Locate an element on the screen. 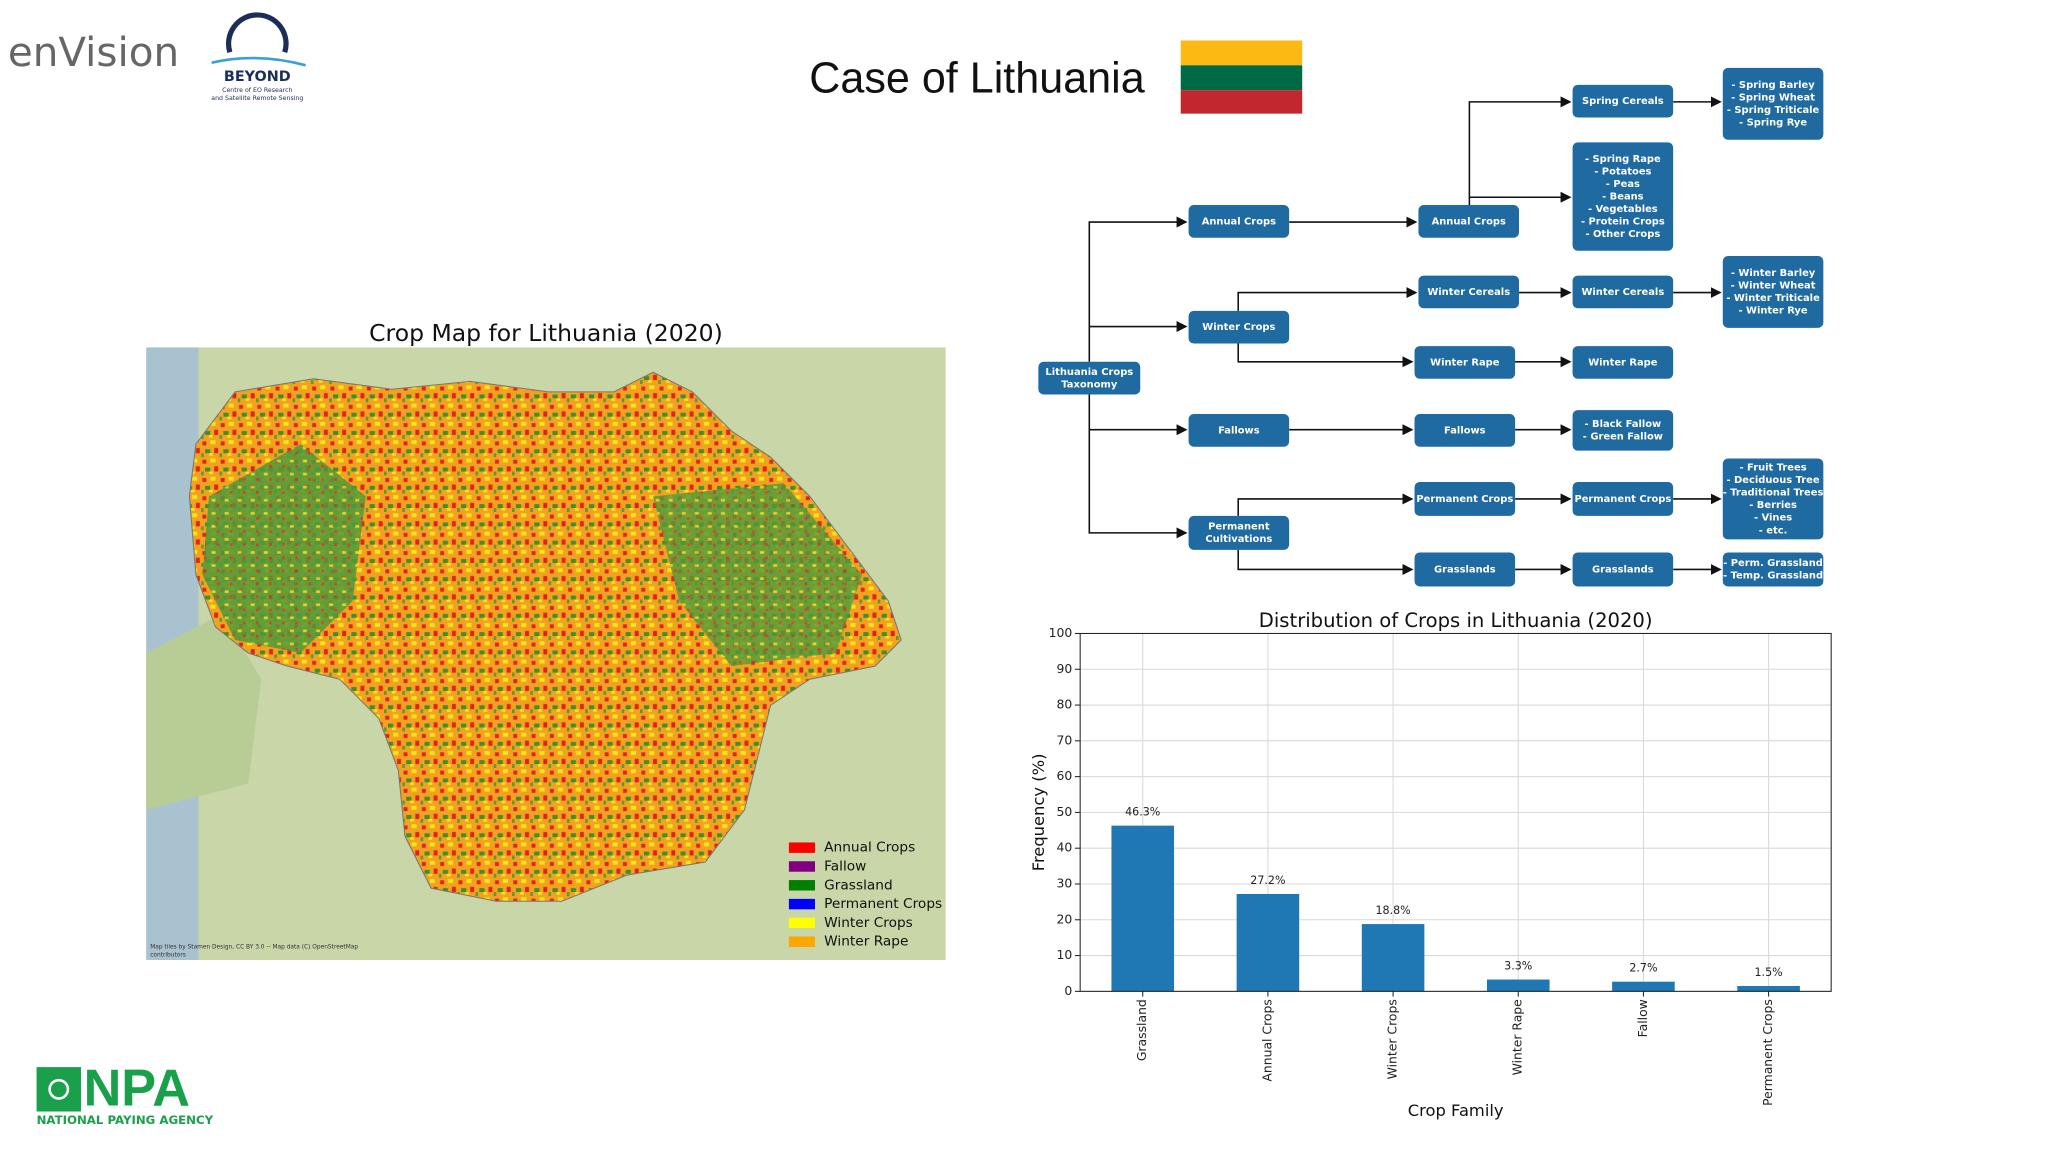 This screenshot has height=1152, width=2048. node-label: - Green Fallow is located at coordinates (1623, 437).